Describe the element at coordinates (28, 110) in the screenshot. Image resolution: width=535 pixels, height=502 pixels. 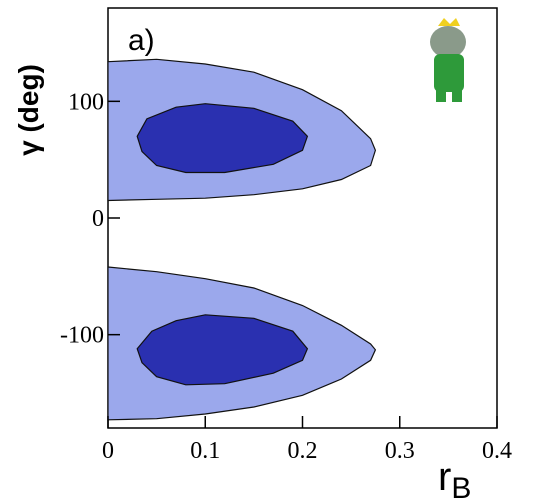
I see `y-axis-label: γ (deg)` at that location.